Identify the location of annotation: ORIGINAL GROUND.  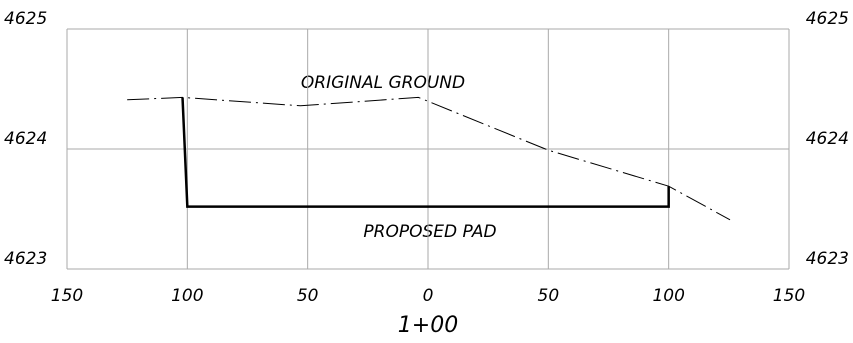
(383, 83).